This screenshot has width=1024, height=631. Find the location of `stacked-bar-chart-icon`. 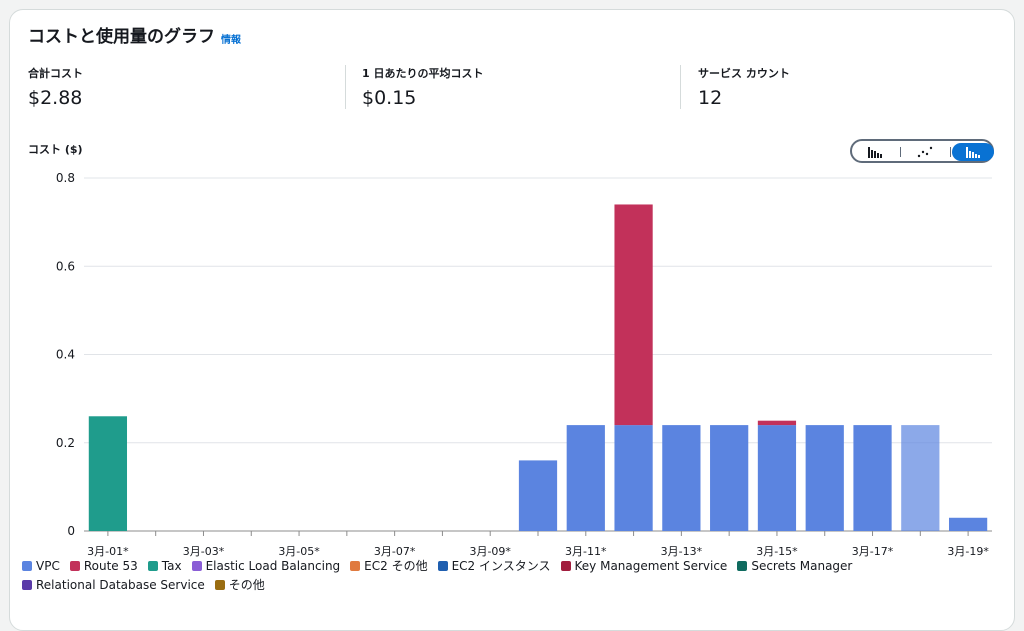

stacked-bar-chart-icon is located at coordinates (973, 152).